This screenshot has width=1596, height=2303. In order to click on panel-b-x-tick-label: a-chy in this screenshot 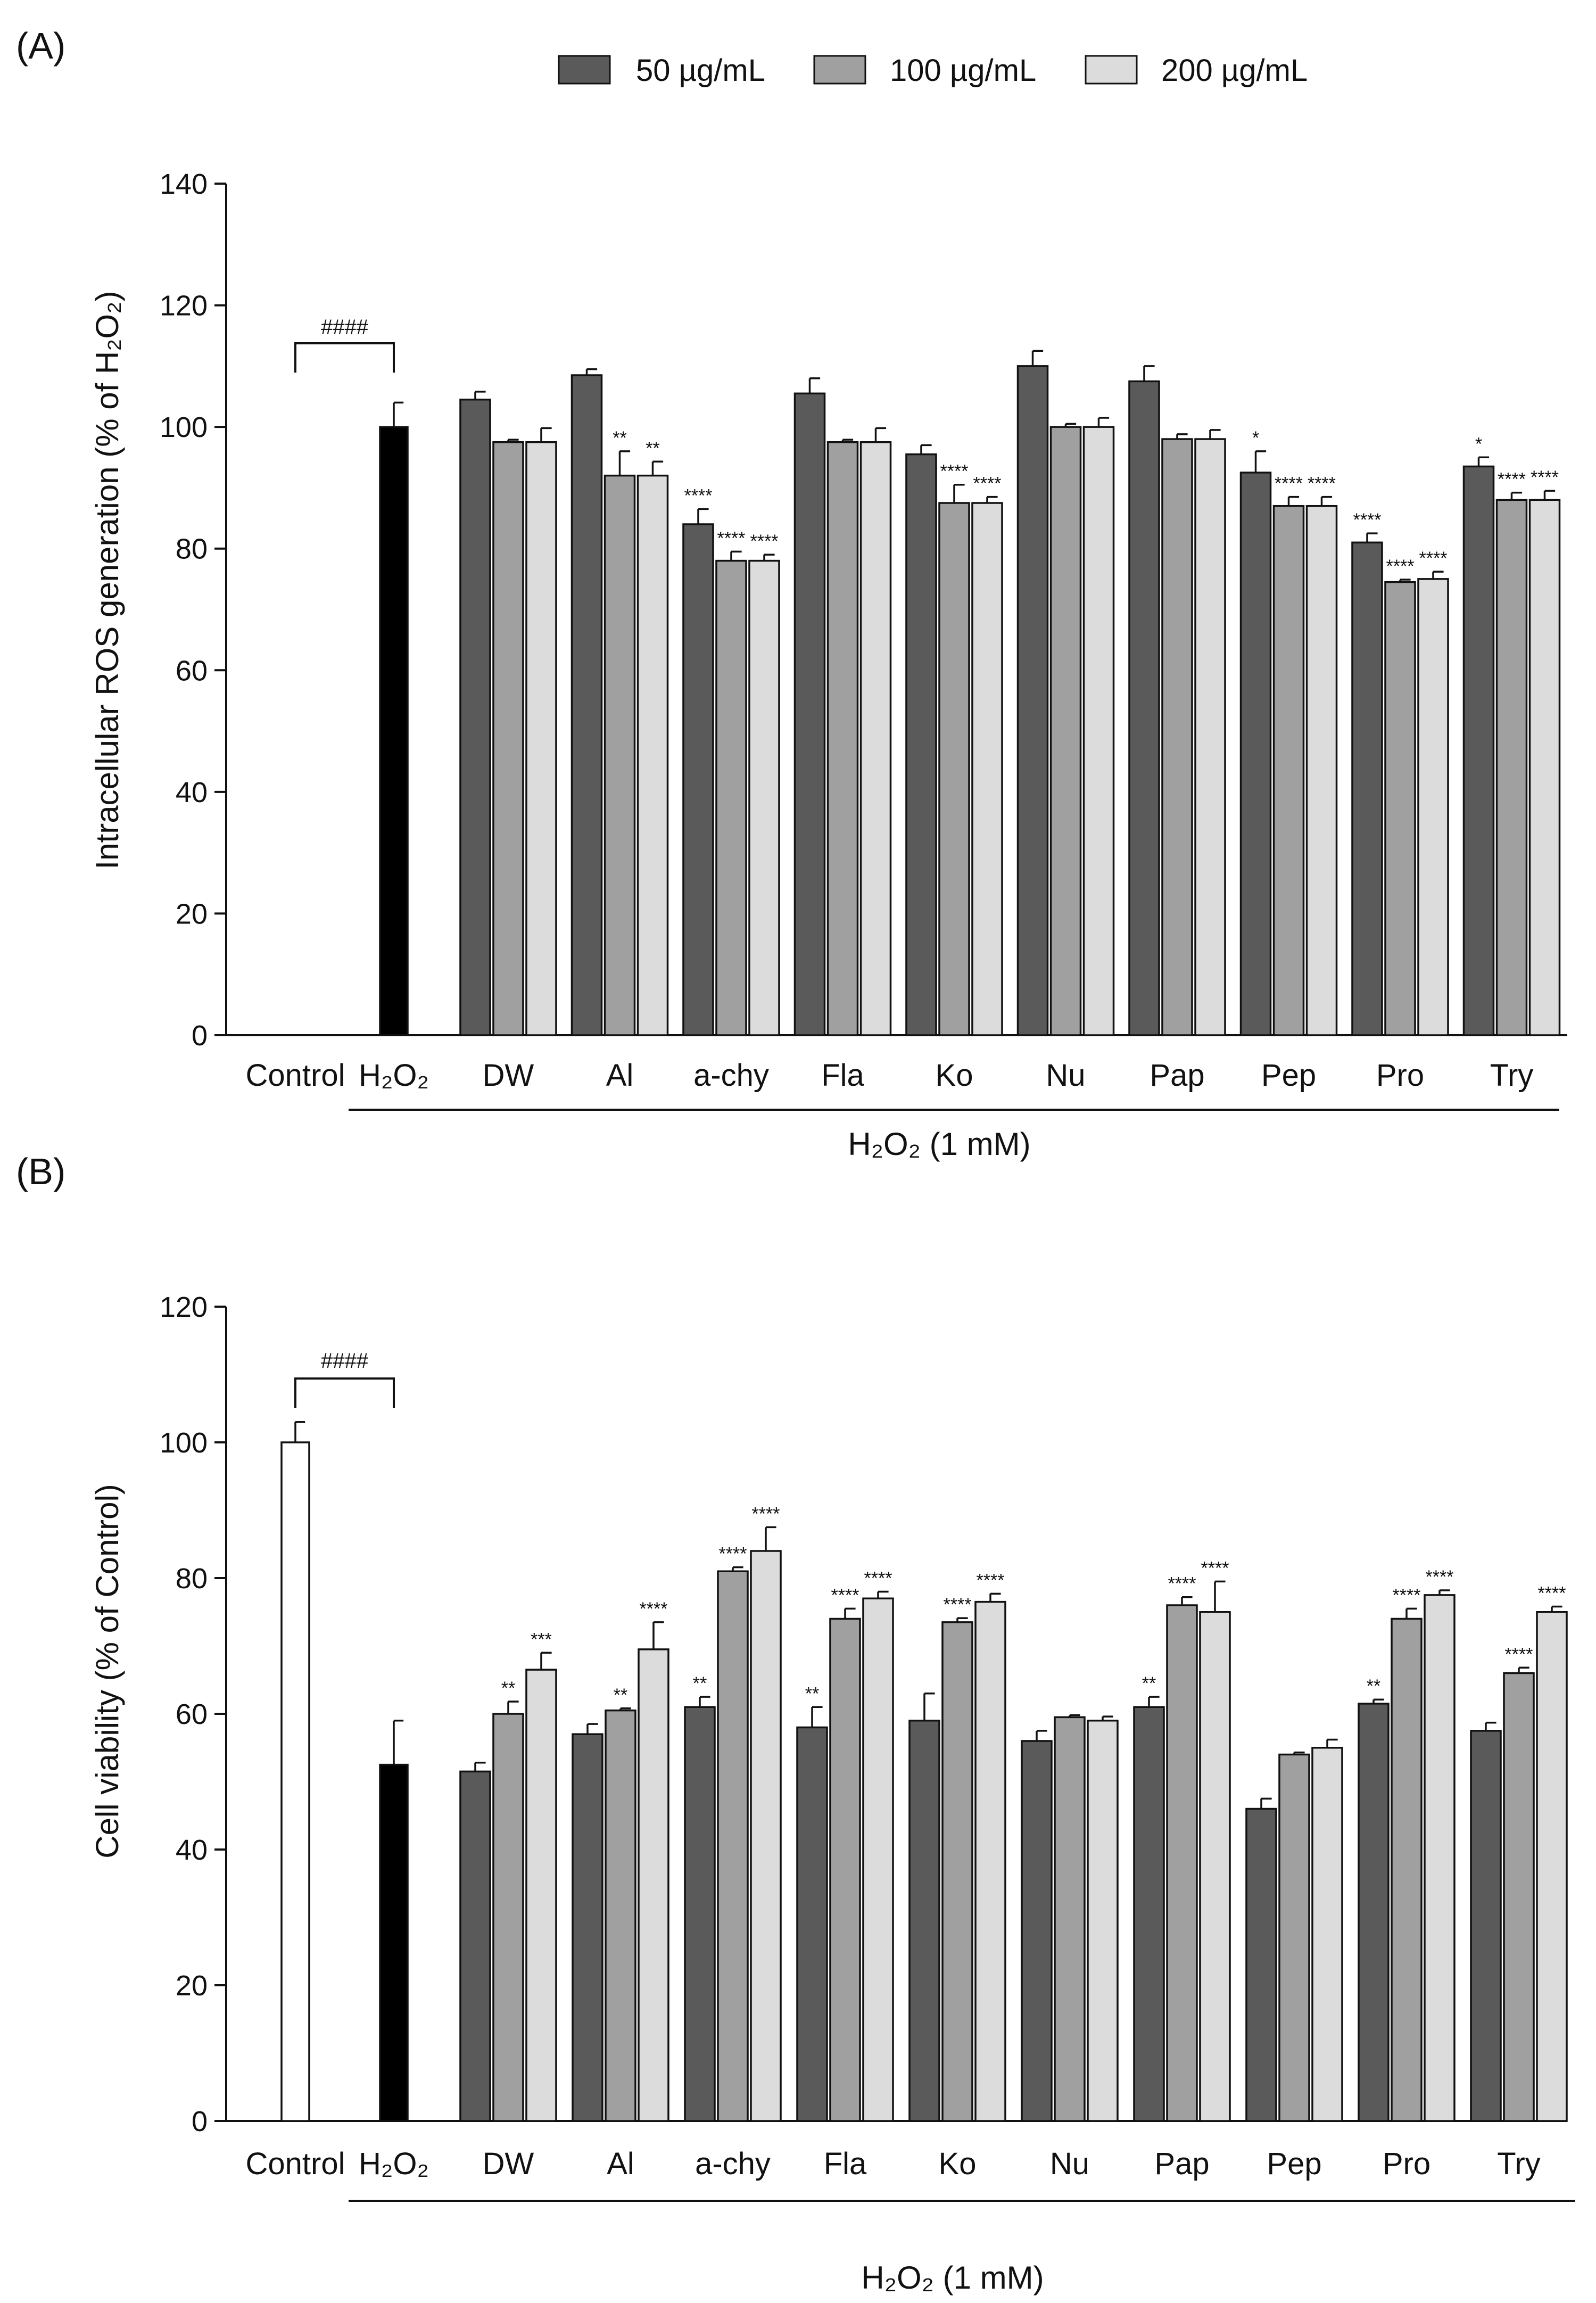, I will do `click(733, 2164)`.